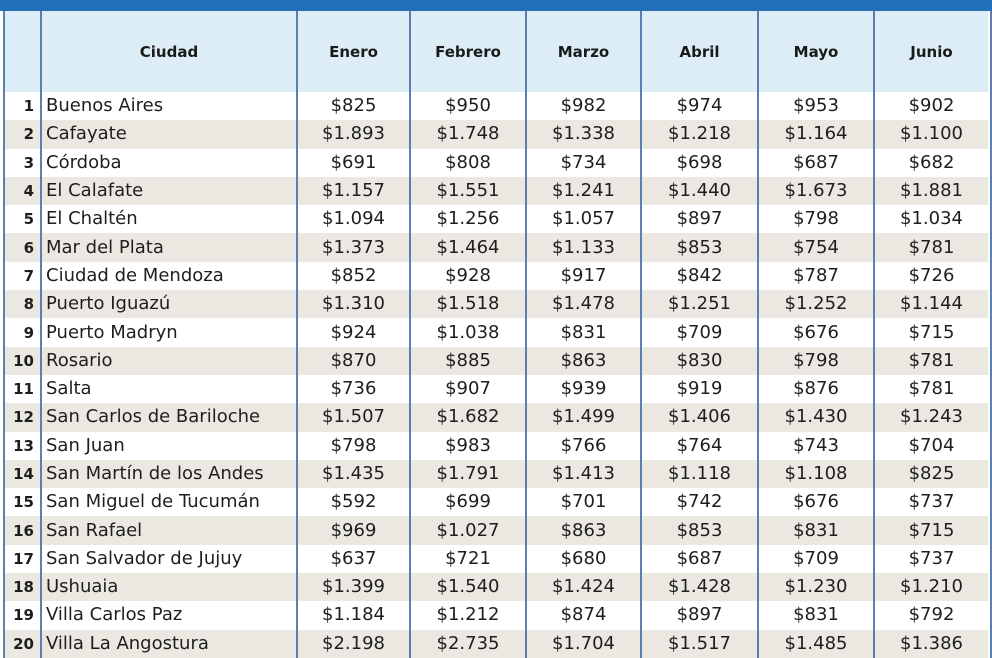 The image size is (992, 658). What do you see at coordinates (583, 445) in the screenshot?
I see `price-marzo: $766` at bounding box center [583, 445].